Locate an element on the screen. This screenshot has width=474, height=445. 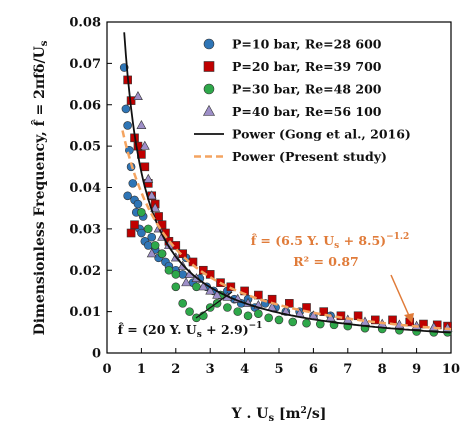
y-tick-label: 0.04 is located at coordinates (85, 188).